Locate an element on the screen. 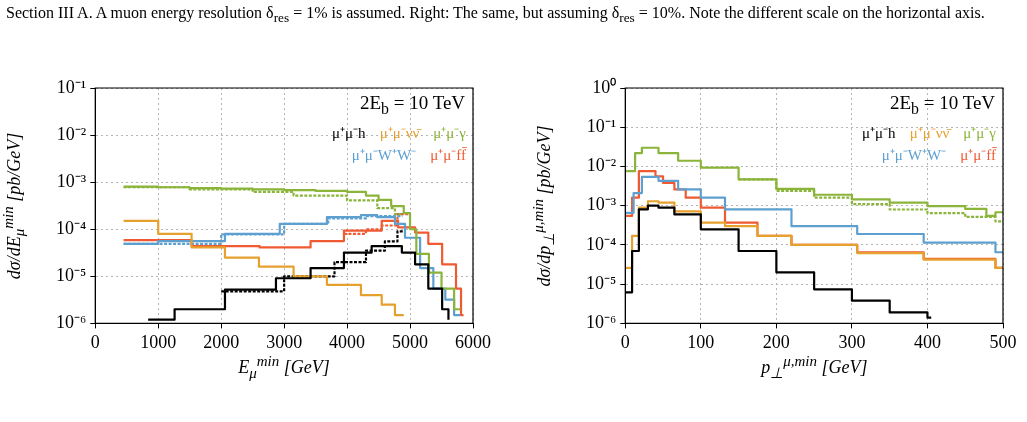  x-tick-label: 400 is located at coordinates (927, 341).